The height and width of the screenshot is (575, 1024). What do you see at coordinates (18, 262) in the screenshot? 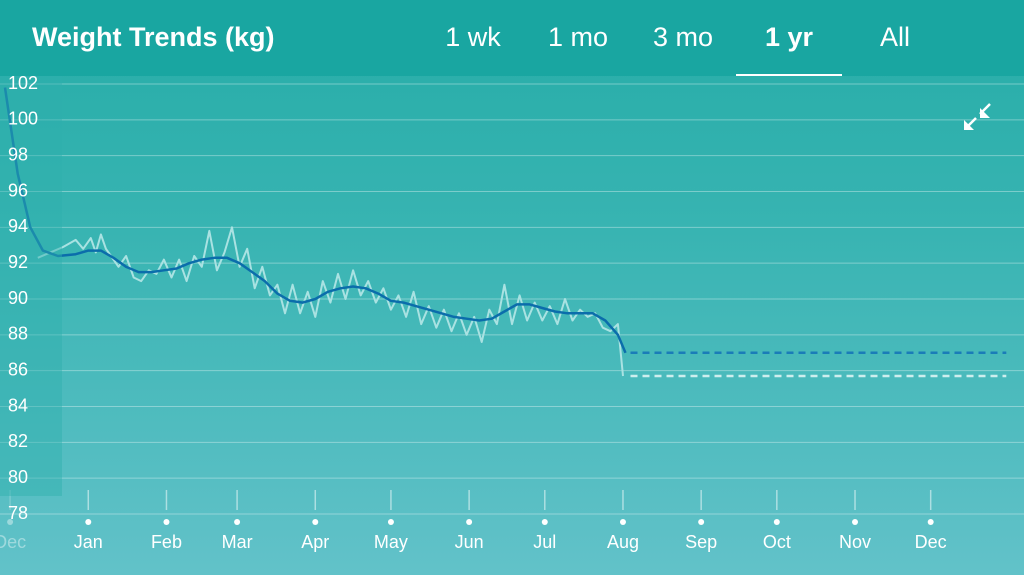
I see `y-tick-label: 92` at bounding box center [18, 262].